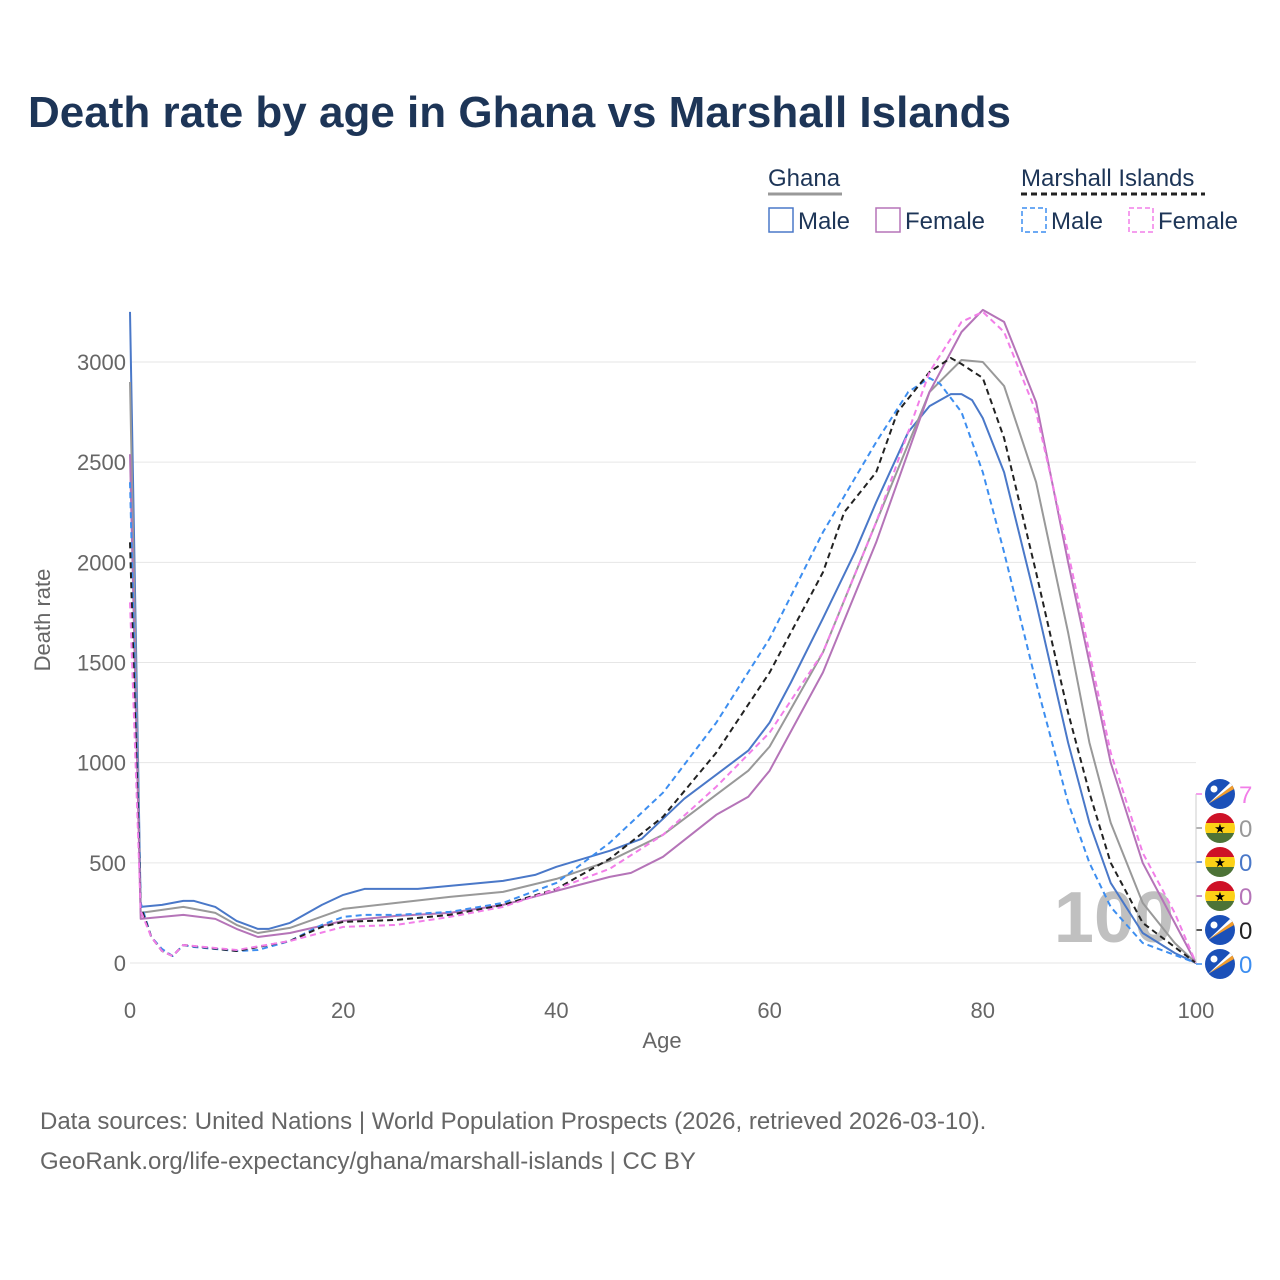 The height and width of the screenshot is (1280, 1280). What do you see at coordinates (1114, 918) in the screenshot?
I see `watermark-age: 100` at bounding box center [1114, 918].